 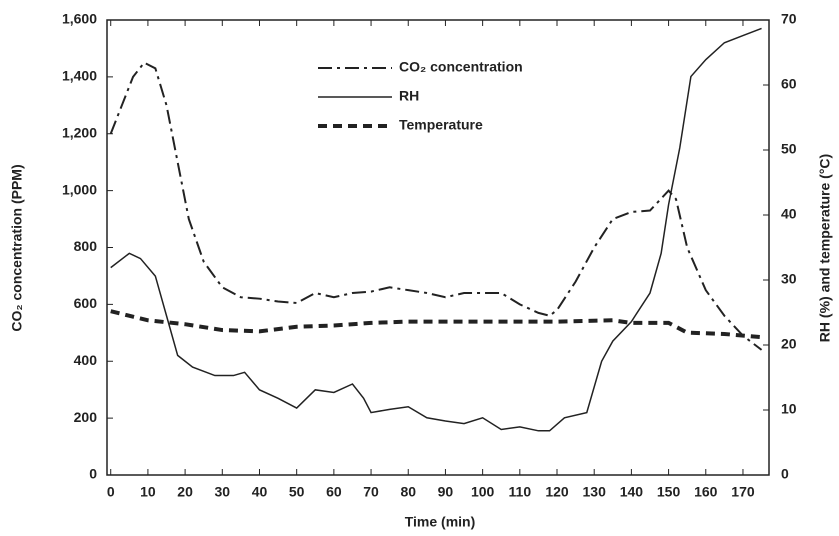 I want to click on y2-tick-label: 10, so click(x=789, y=409).